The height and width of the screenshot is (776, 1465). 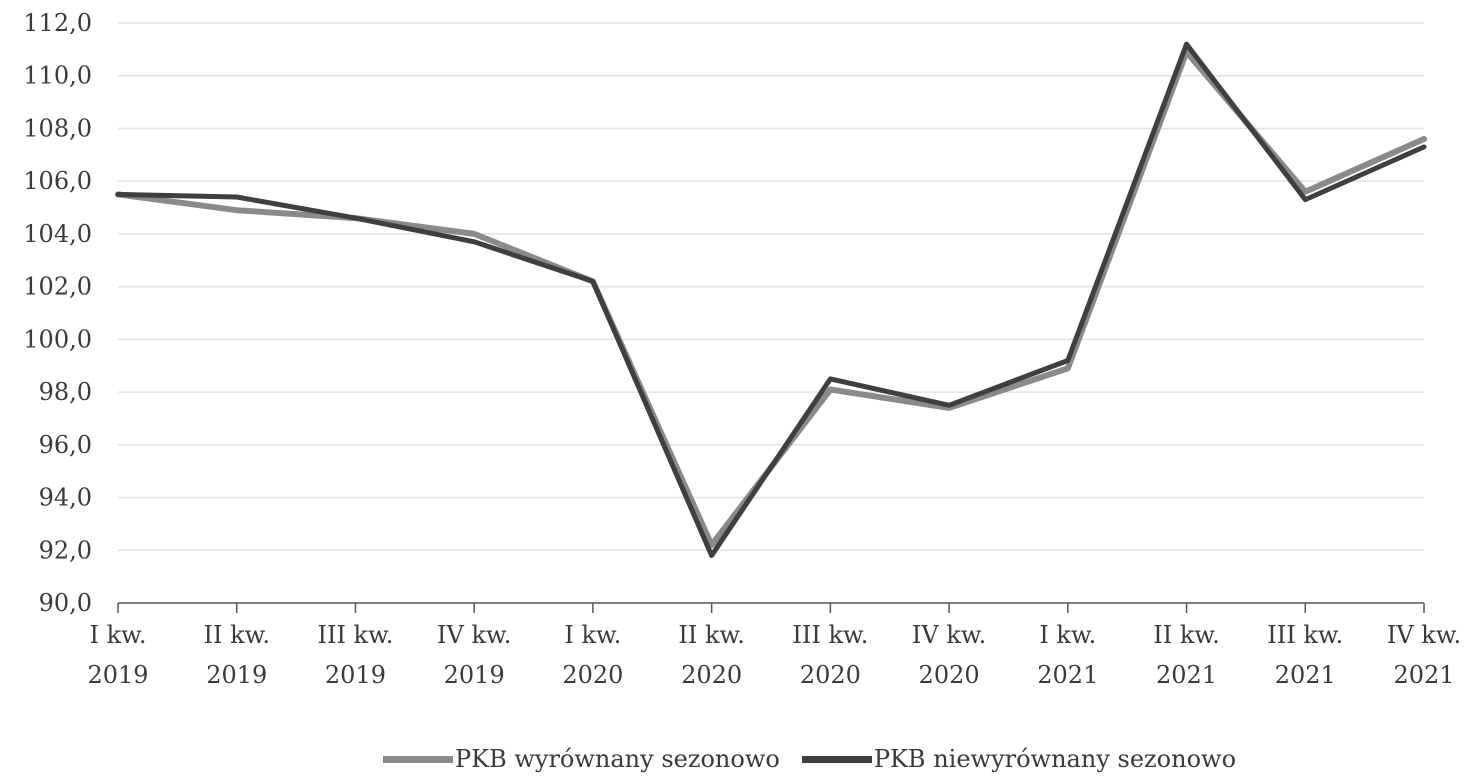 I want to click on y-tick-label: 98,0, so click(x=65, y=392).